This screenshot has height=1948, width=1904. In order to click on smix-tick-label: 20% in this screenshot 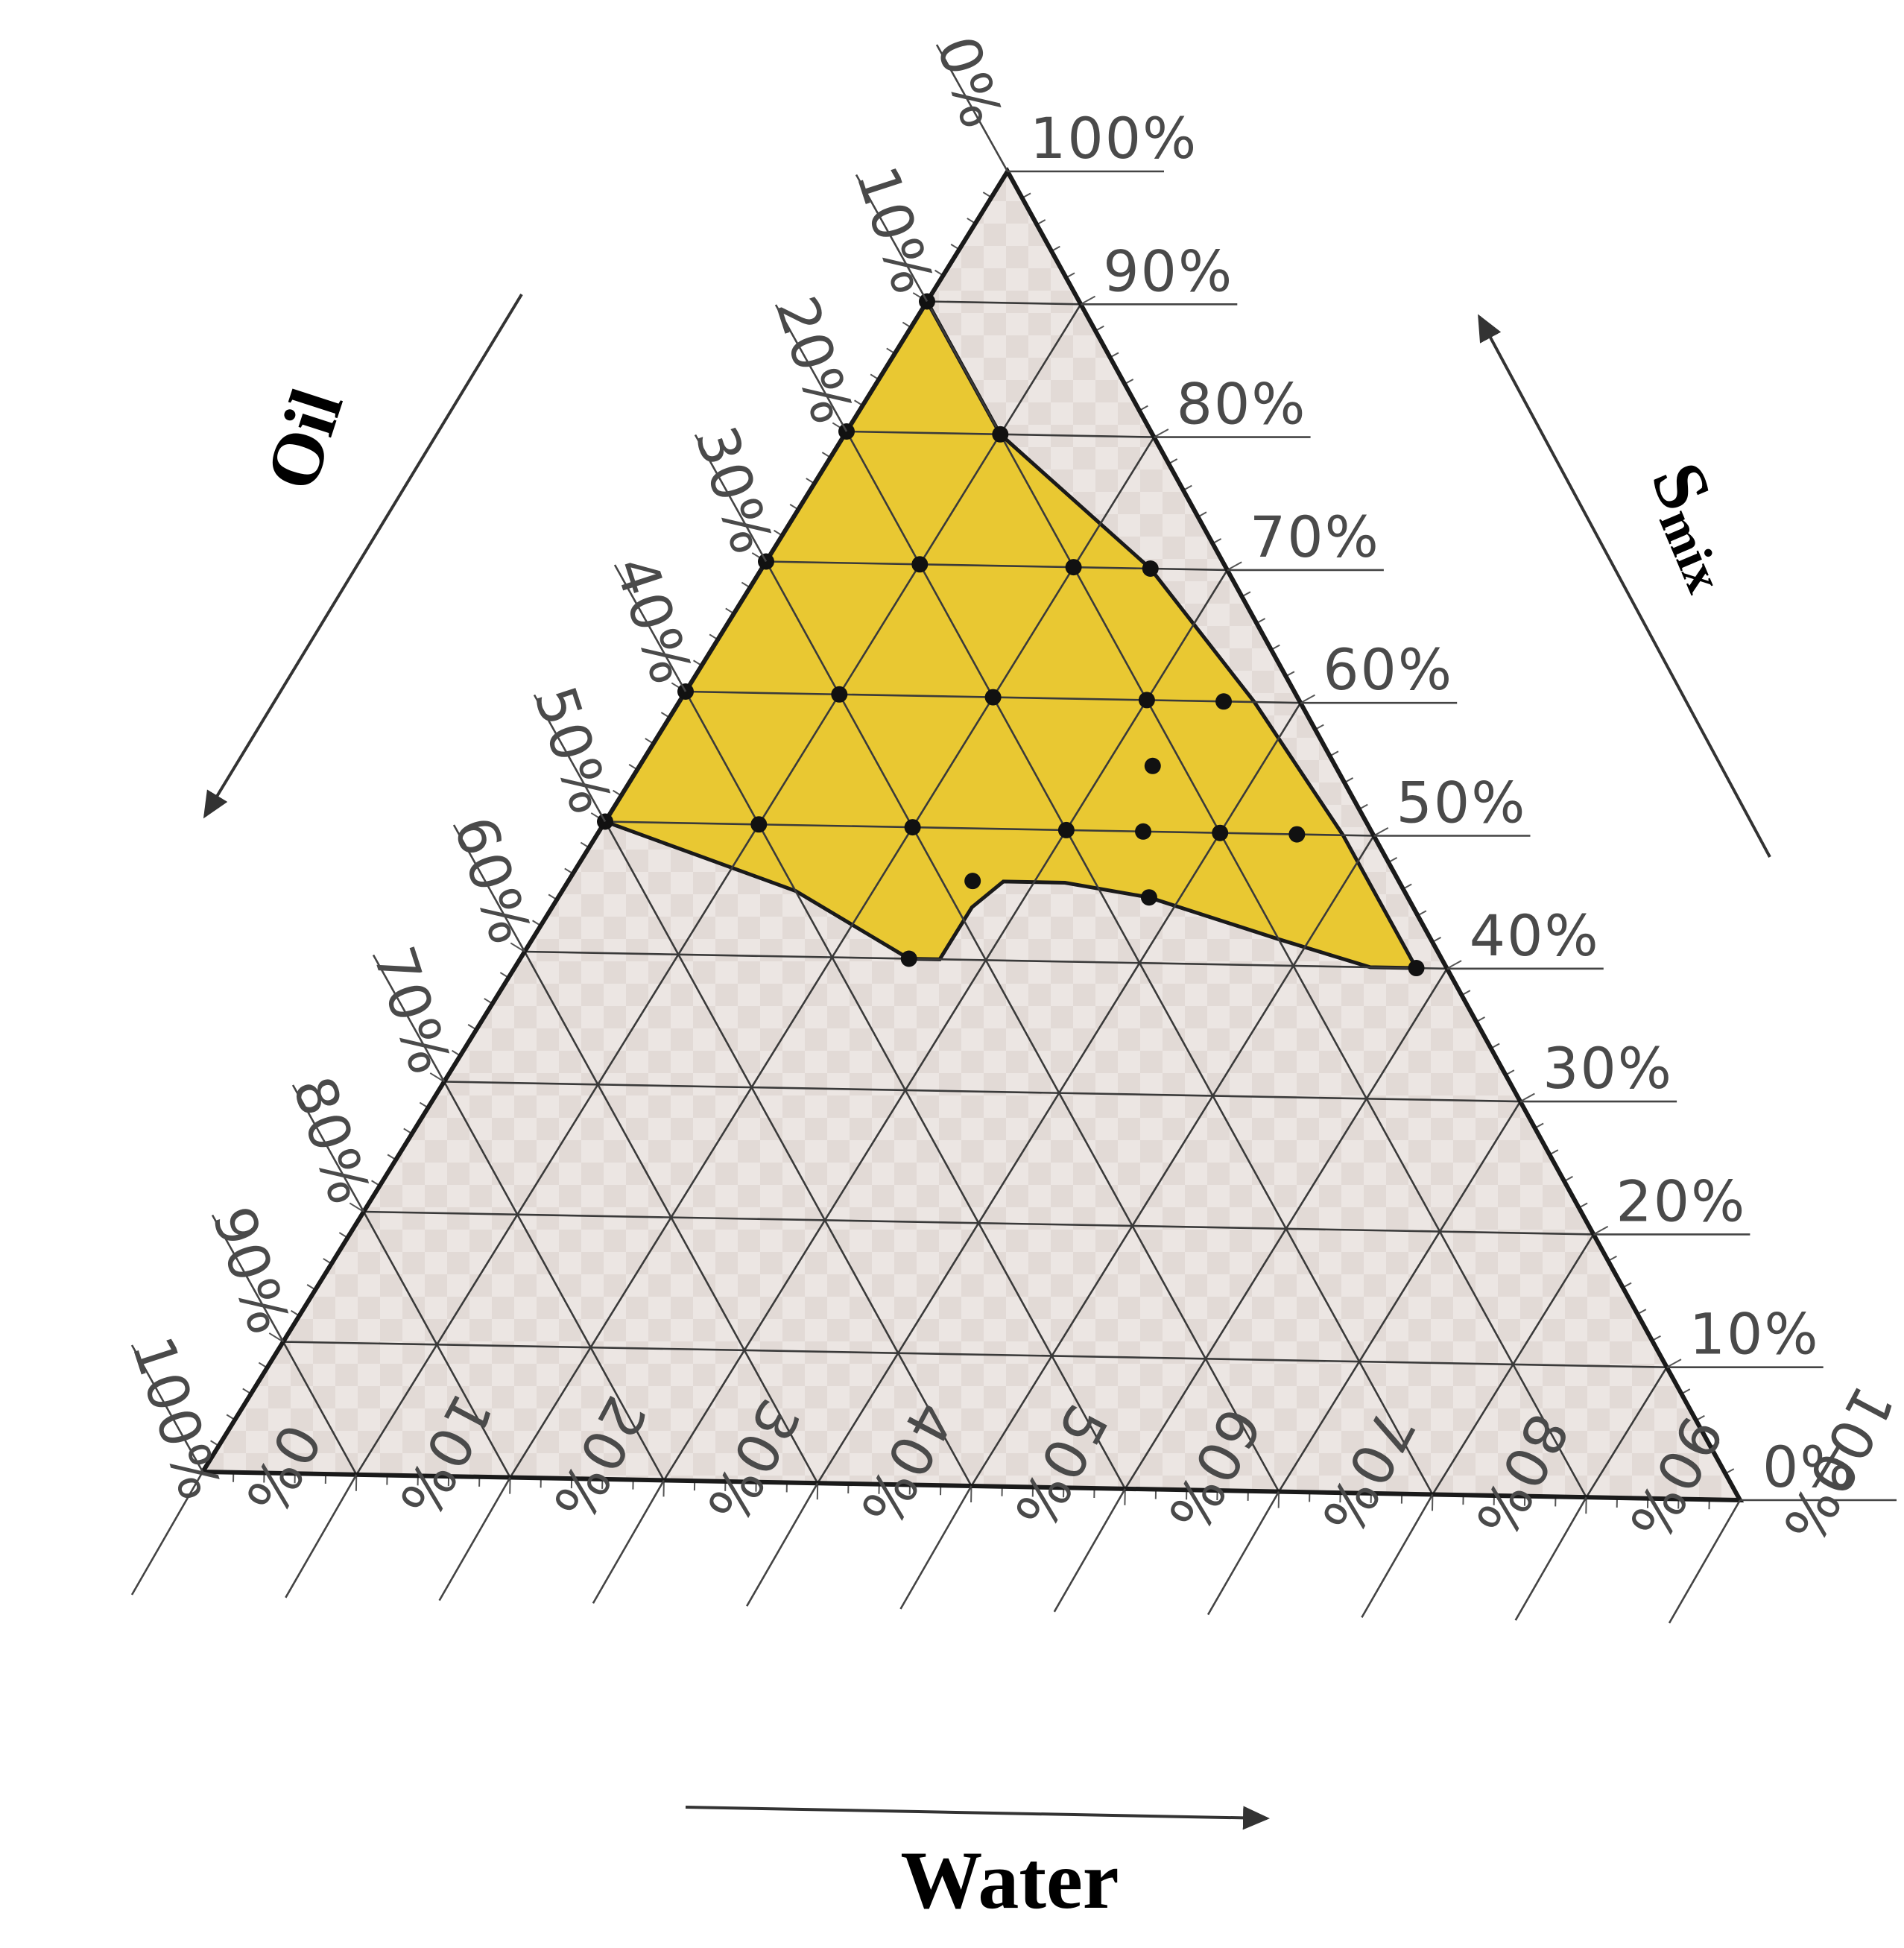, I will do `click(1681, 1201)`.